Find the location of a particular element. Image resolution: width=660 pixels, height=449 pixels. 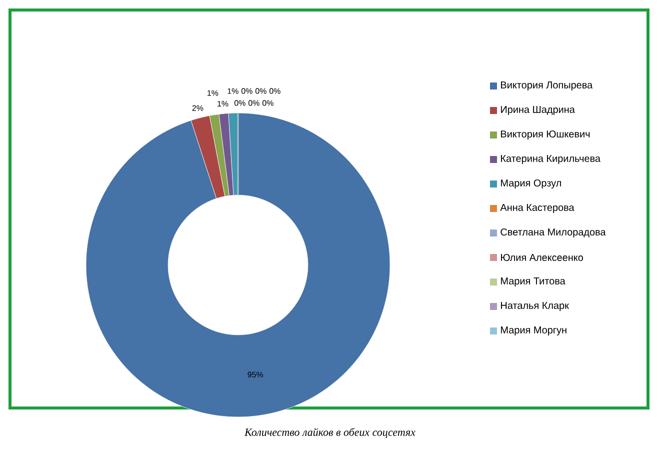

legend-label: Мария Моргун is located at coordinates (533, 331).